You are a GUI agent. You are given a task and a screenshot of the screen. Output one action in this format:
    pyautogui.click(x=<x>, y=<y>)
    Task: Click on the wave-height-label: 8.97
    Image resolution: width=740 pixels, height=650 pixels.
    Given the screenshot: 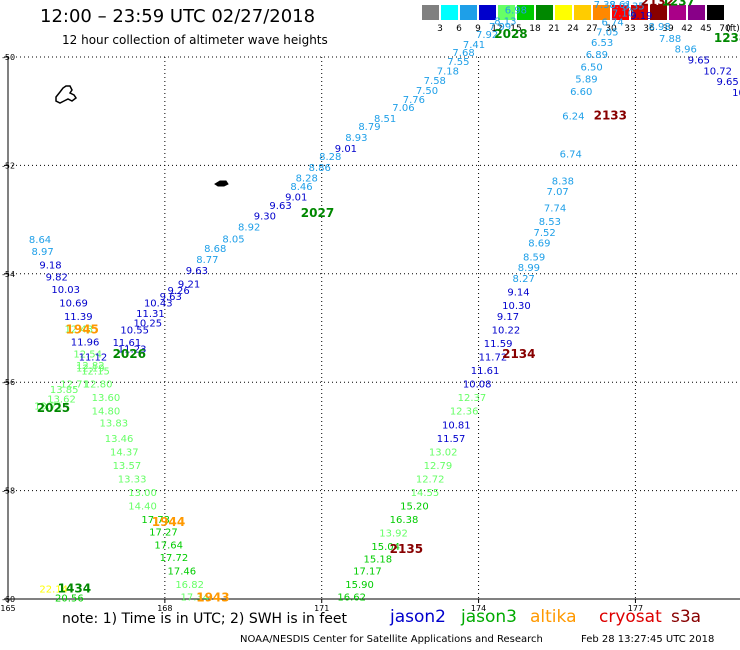 What is the action you would take?
    pyautogui.click(x=43, y=252)
    